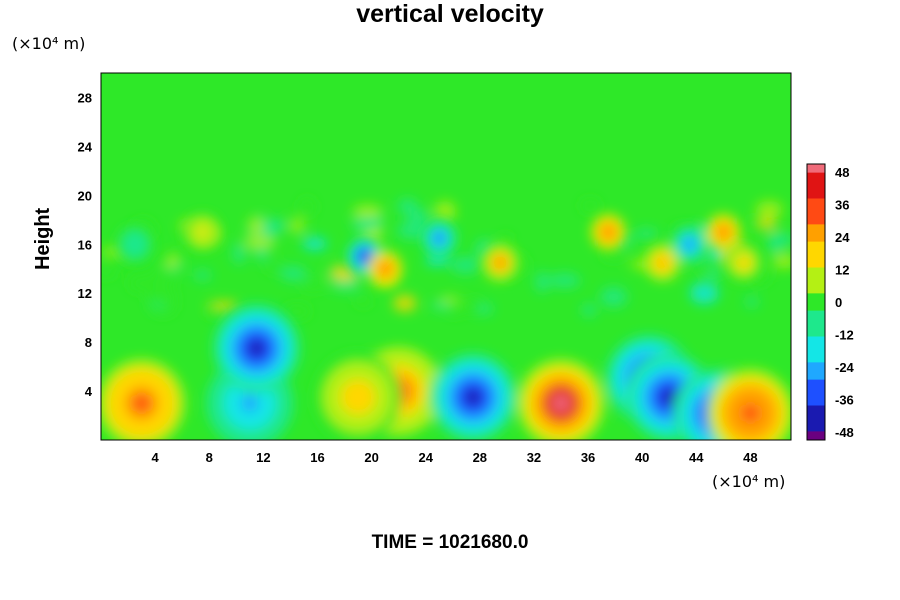  I want to click on x-tick-label: 4, so click(156, 457).